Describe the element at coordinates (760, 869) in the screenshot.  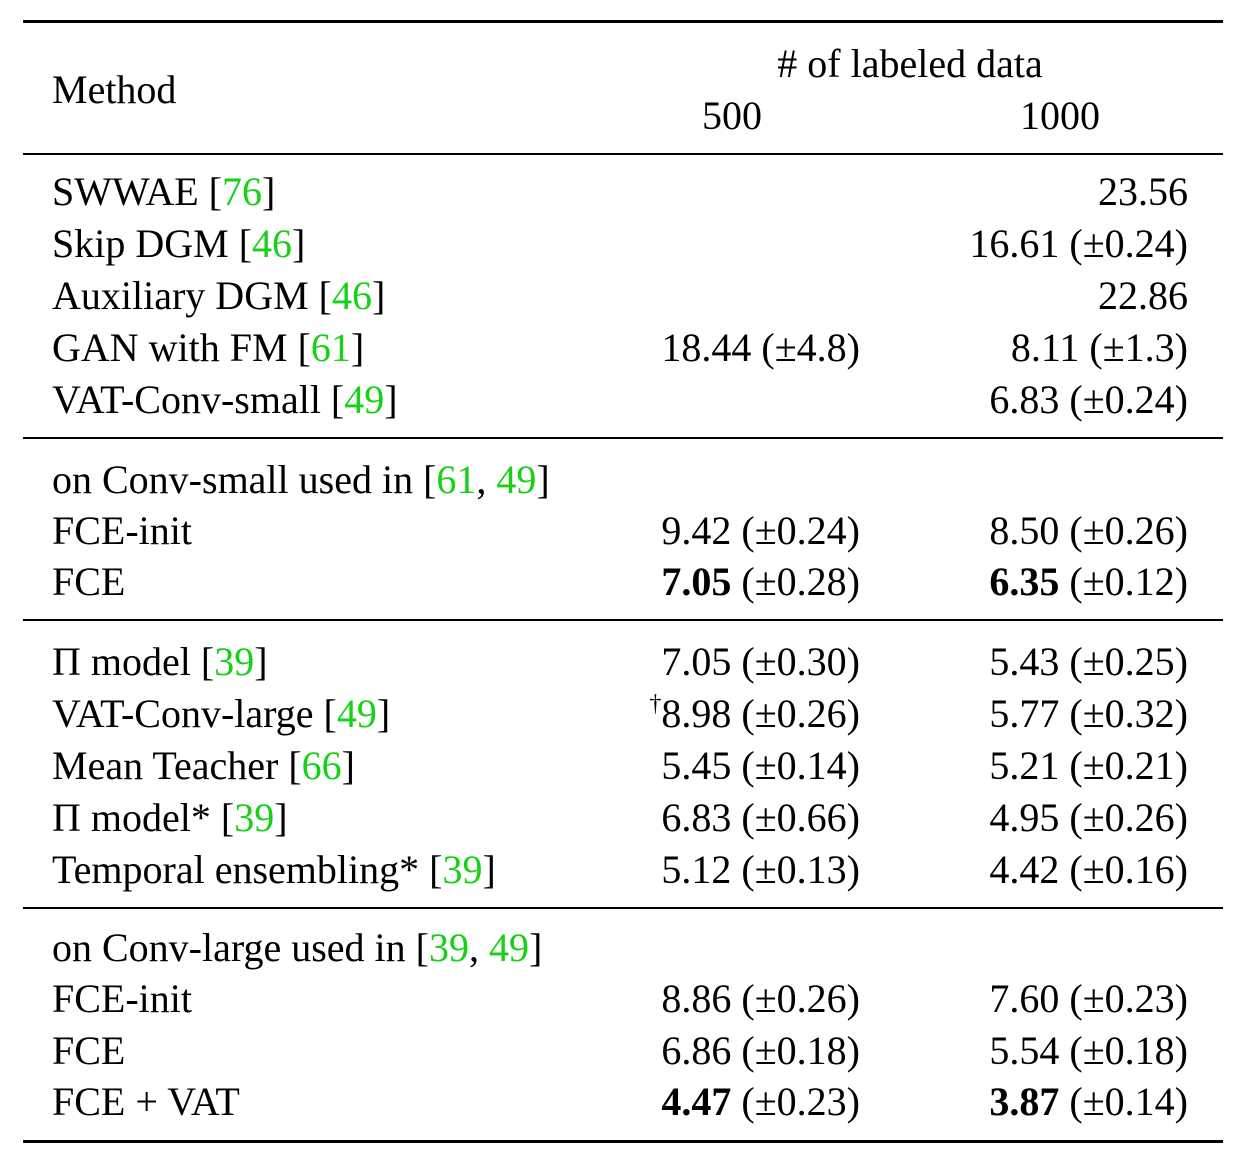
I see `value-500: 5.12 (±0.13)` at that location.